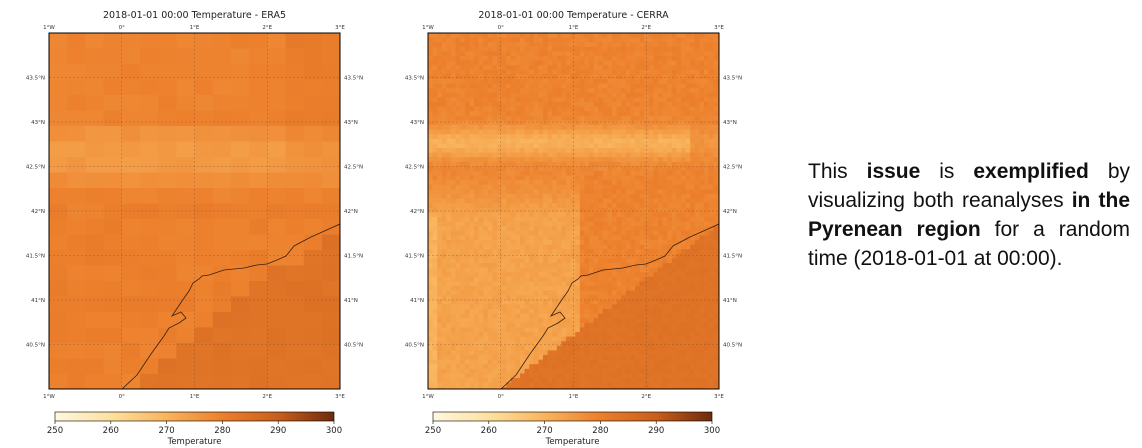  Describe the element at coordinates (555, 173) in the screenshot. I see `cerra-cell-1947` at that location.